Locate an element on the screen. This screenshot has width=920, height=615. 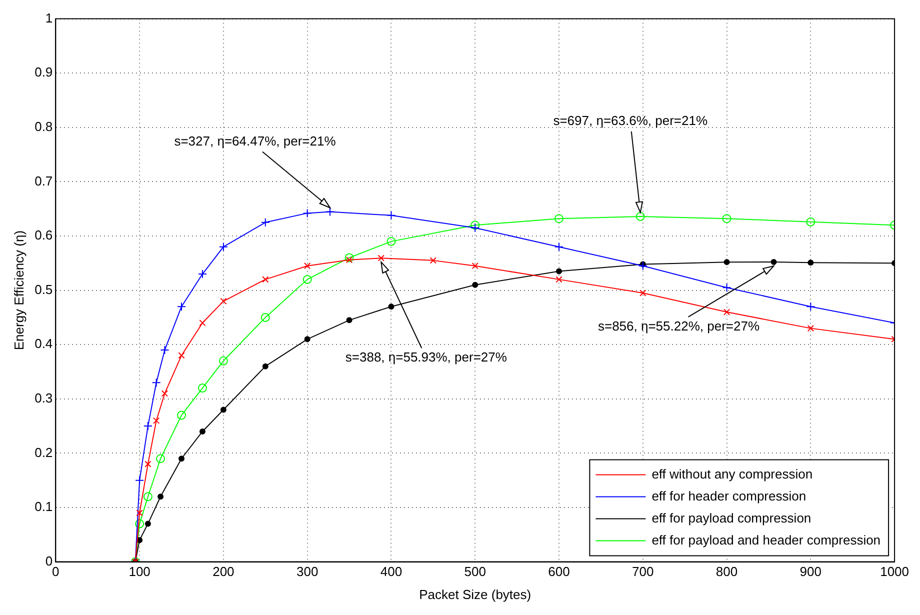
x-axis-title: Packet Size (bytes) is located at coordinates (475, 594).